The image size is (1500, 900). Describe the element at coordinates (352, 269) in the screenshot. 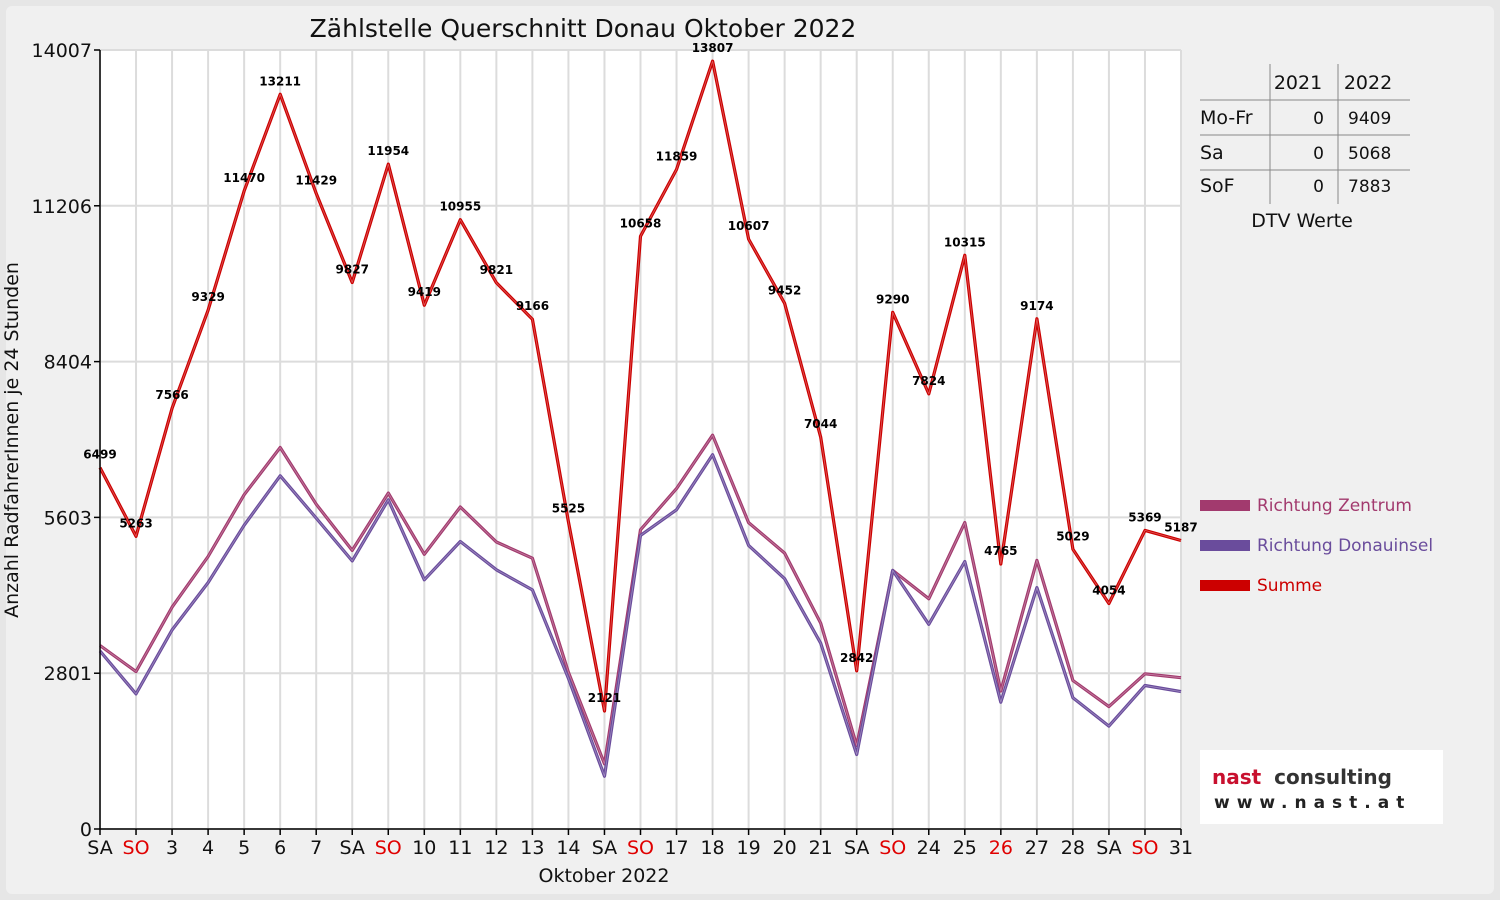

I see `data-label: 9827` at that location.